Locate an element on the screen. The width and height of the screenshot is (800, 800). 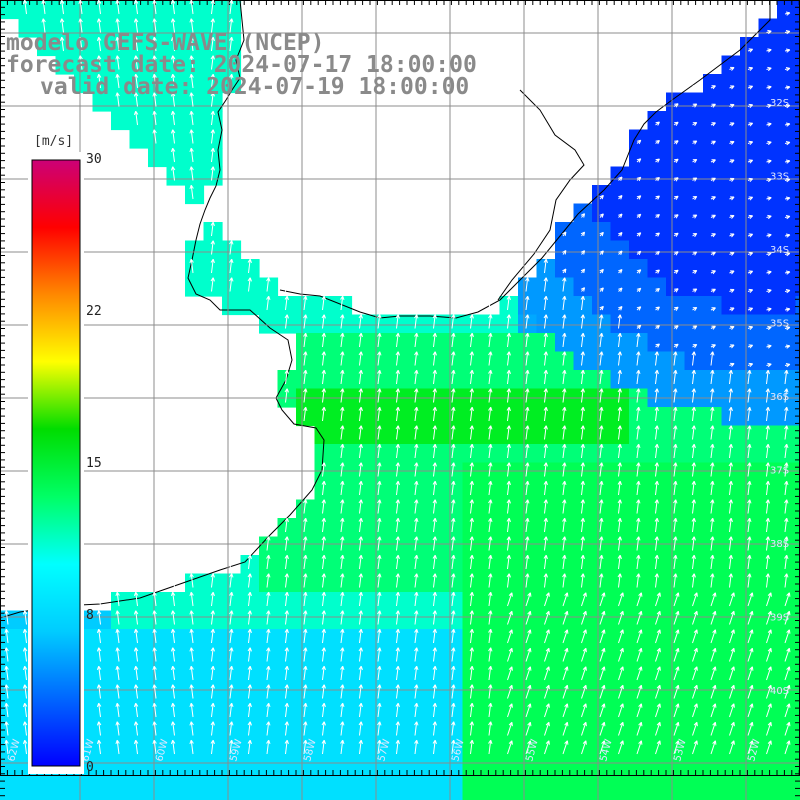
latitude-label: 38S is located at coordinates (779, 544).